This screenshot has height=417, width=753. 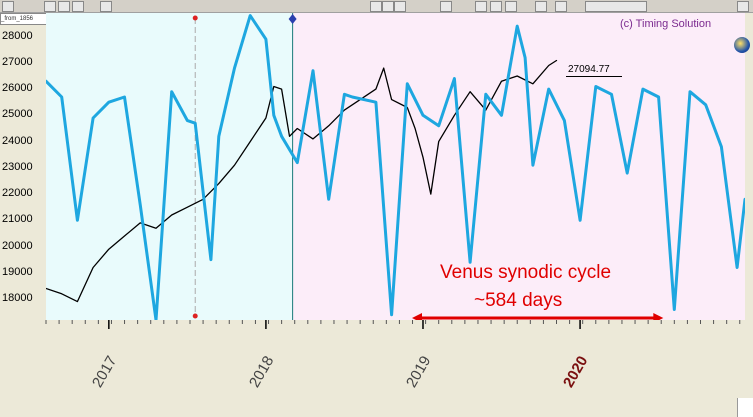 I want to click on current-date-marker, so click(x=292, y=19).